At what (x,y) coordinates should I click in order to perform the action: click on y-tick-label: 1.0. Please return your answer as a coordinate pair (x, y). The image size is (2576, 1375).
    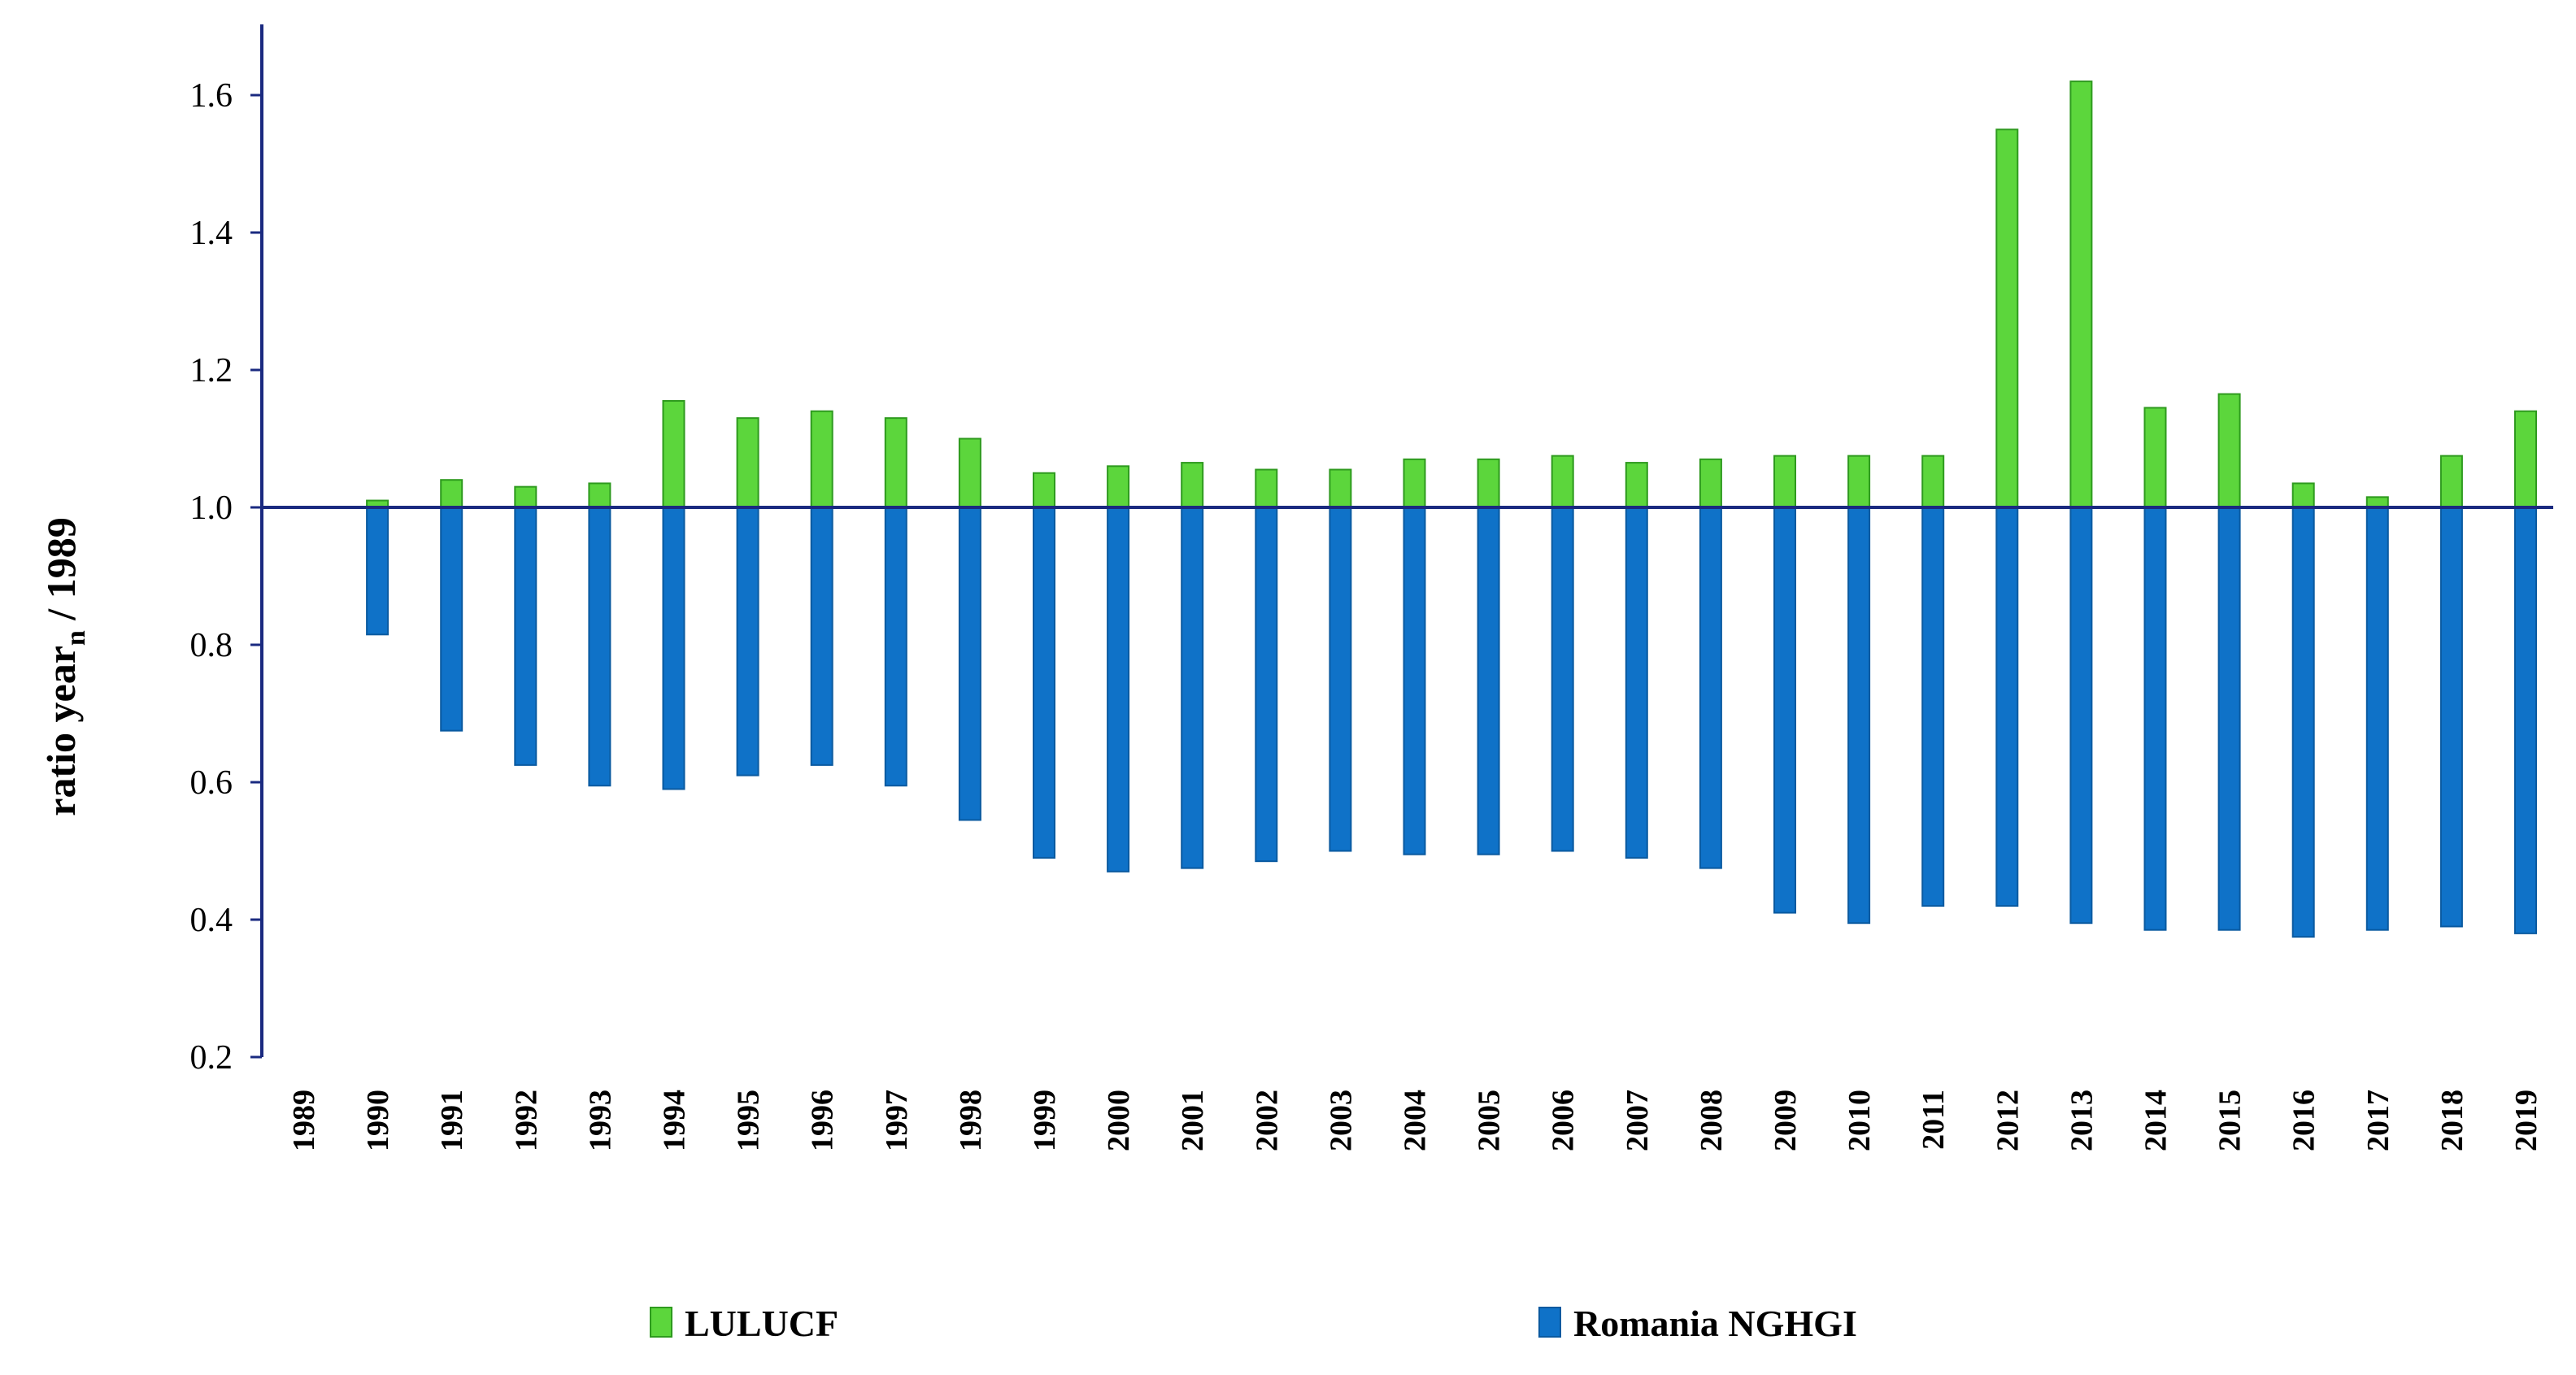
    Looking at the image, I should click on (212, 508).